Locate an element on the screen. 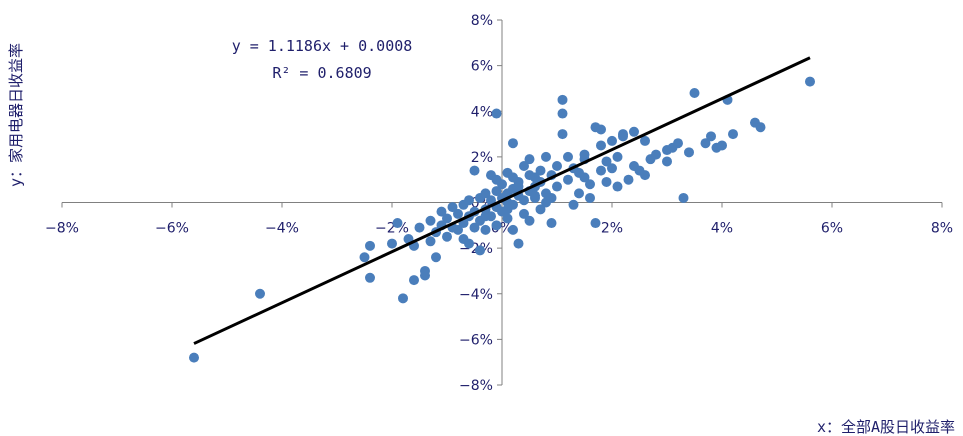 The height and width of the screenshot is (436, 963). x-tick-label: −8% is located at coordinates (62, 229).